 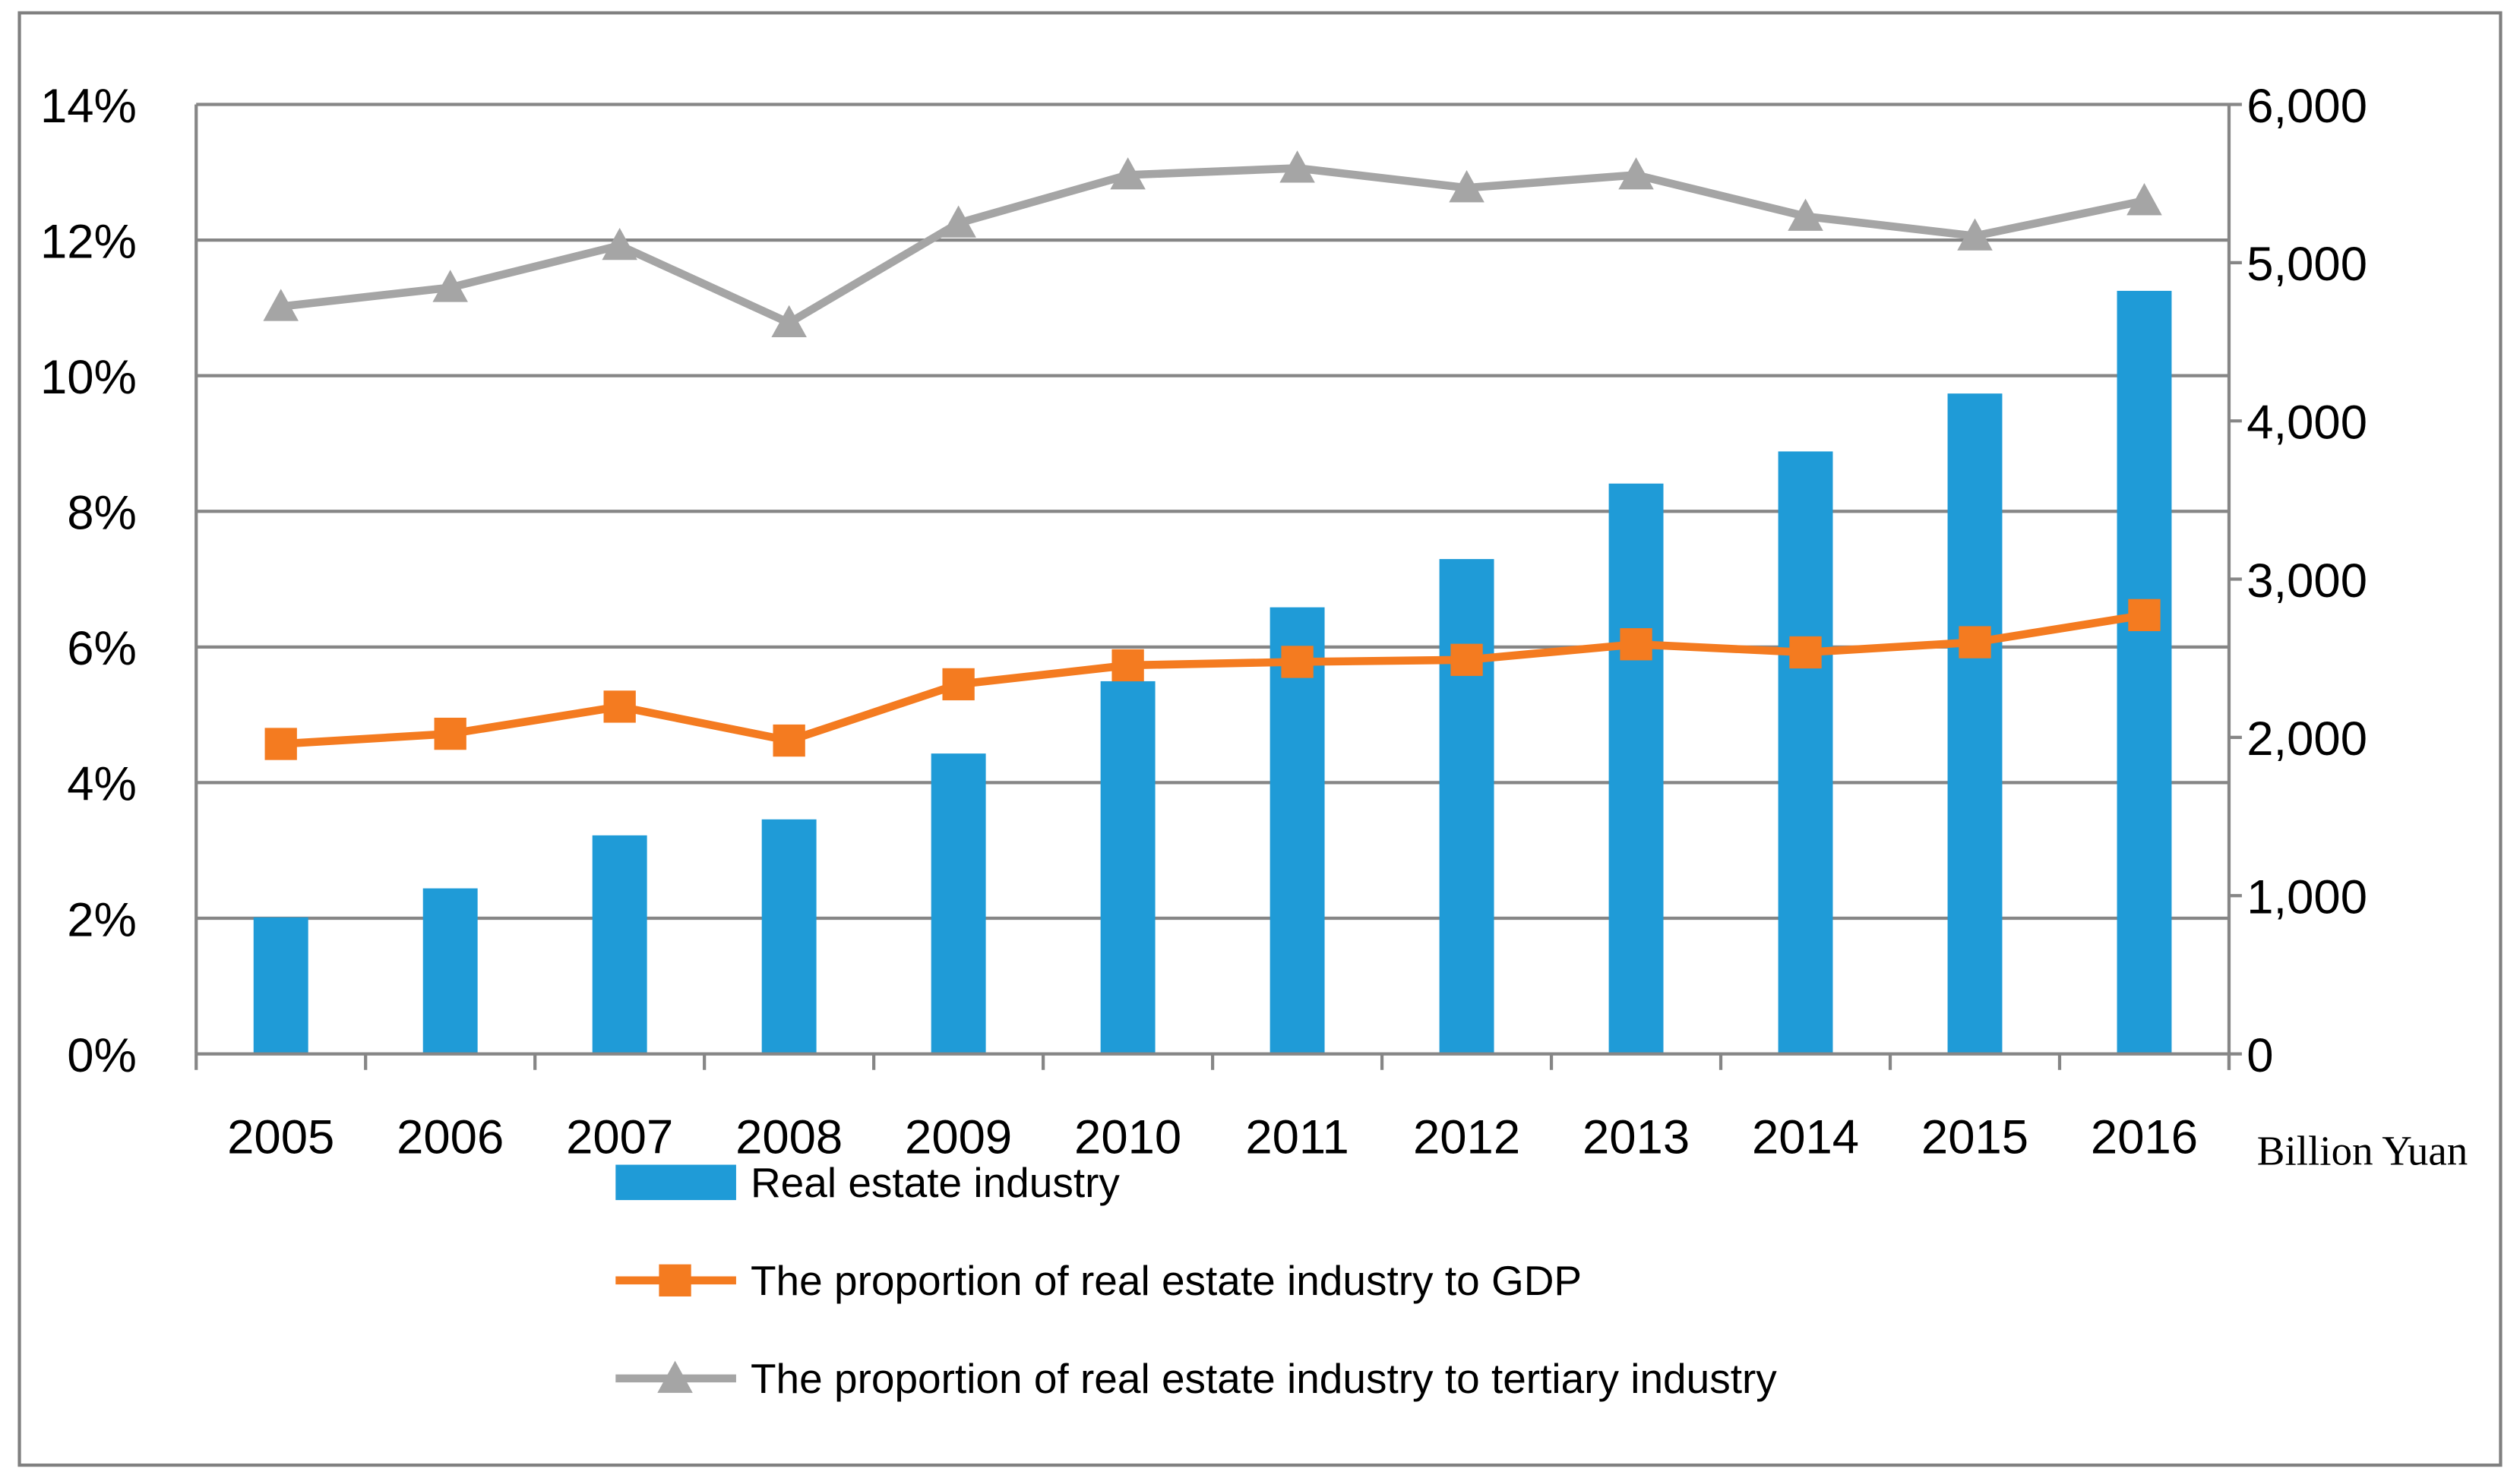 I want to click on right-axis-tick-label: 5,000, so click(x=2306, y=264).